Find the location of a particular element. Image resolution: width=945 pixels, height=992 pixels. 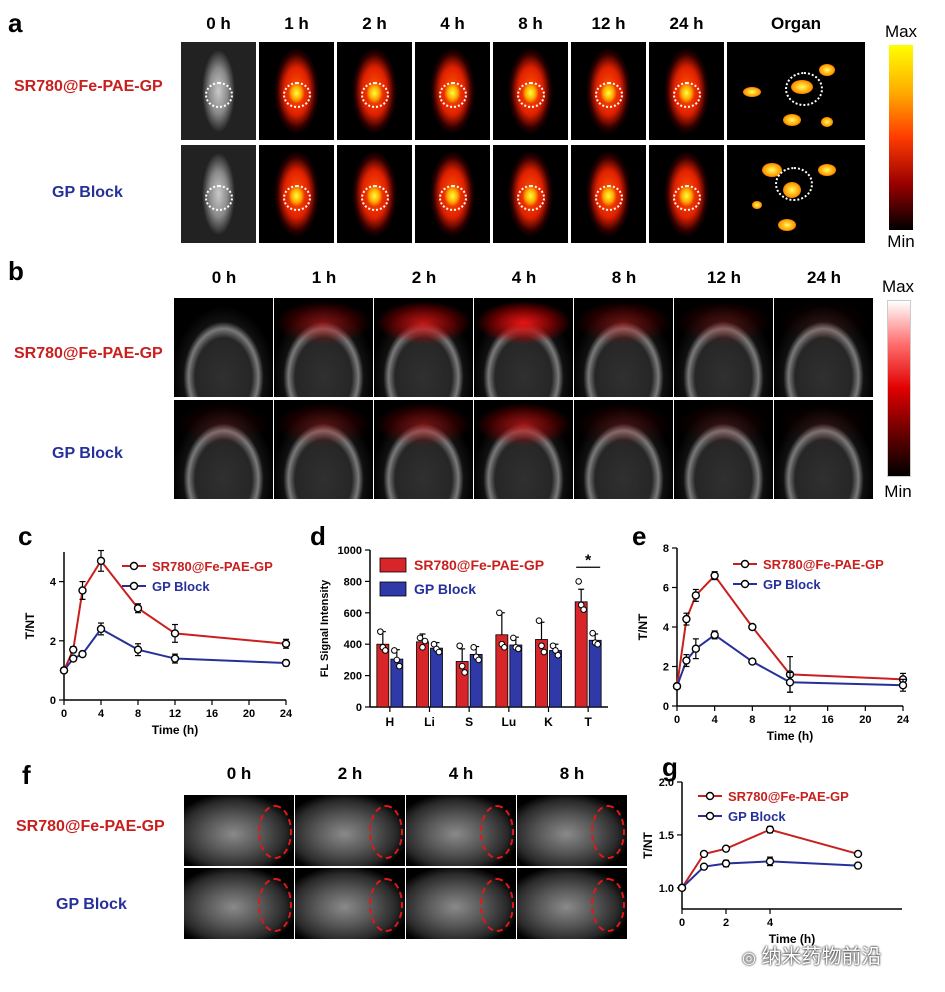

y-axis-label: FL Signal Intensity is located at coordinates (325, 628).